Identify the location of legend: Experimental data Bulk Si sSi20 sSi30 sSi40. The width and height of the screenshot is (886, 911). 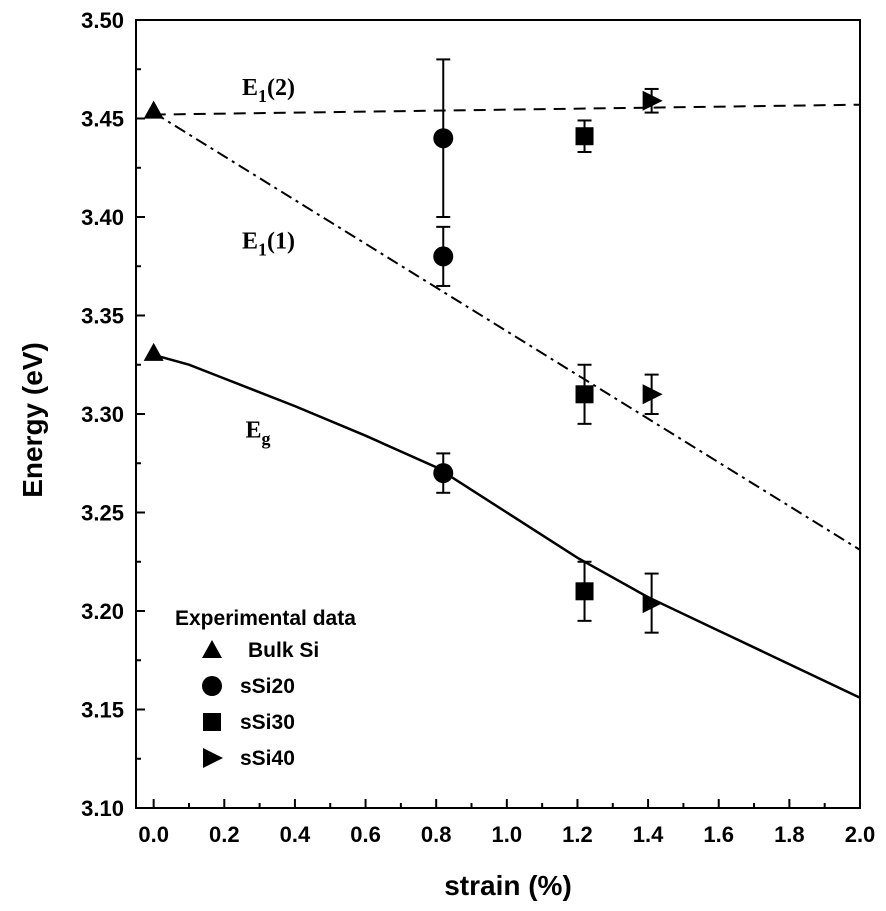
(265, 688).